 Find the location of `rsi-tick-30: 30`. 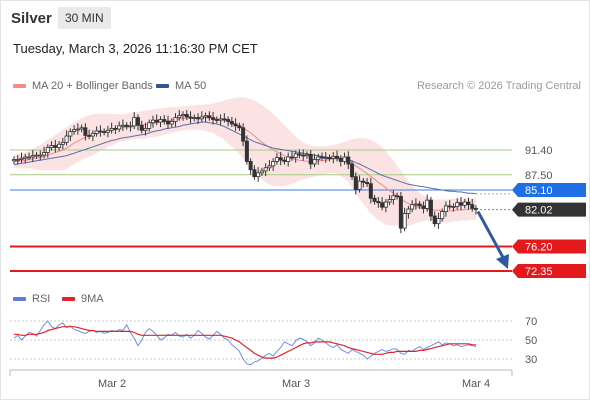

rsi-tick-30: 30 is located at coordinates (531, 360).